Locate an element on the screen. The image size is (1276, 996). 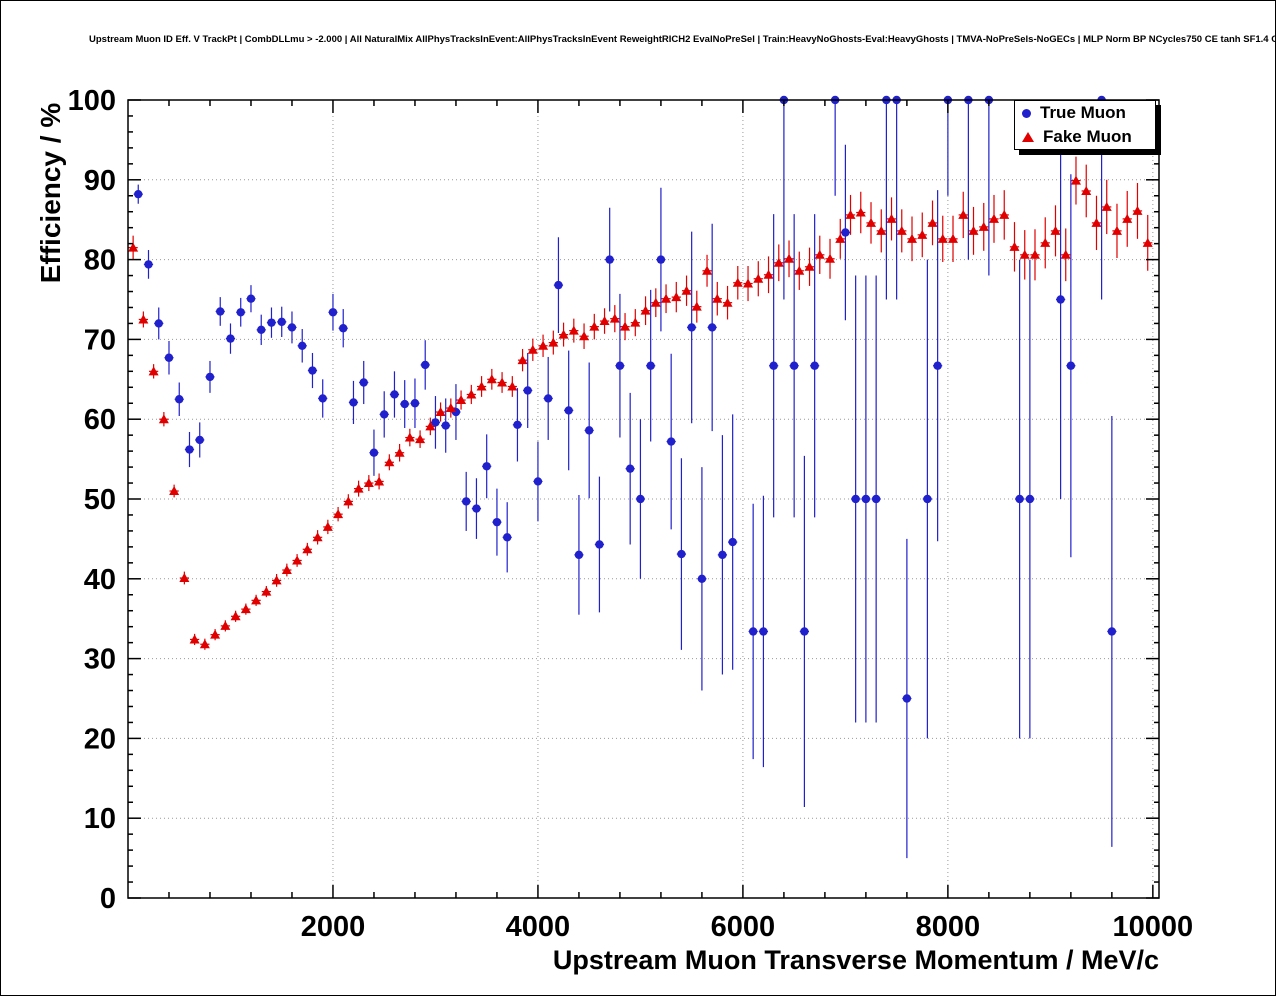
legend-entry-true-muon: True Muon is located at coordinates (1085, 113).